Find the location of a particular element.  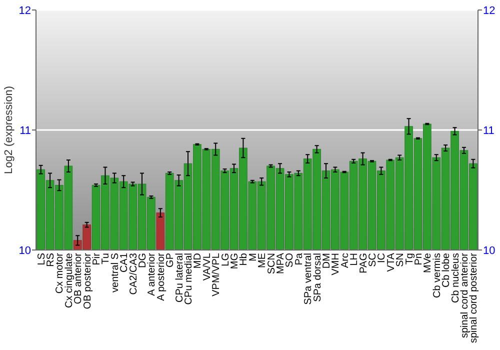

x-tick-label: OB anterior is located at coordinates (78, 278).